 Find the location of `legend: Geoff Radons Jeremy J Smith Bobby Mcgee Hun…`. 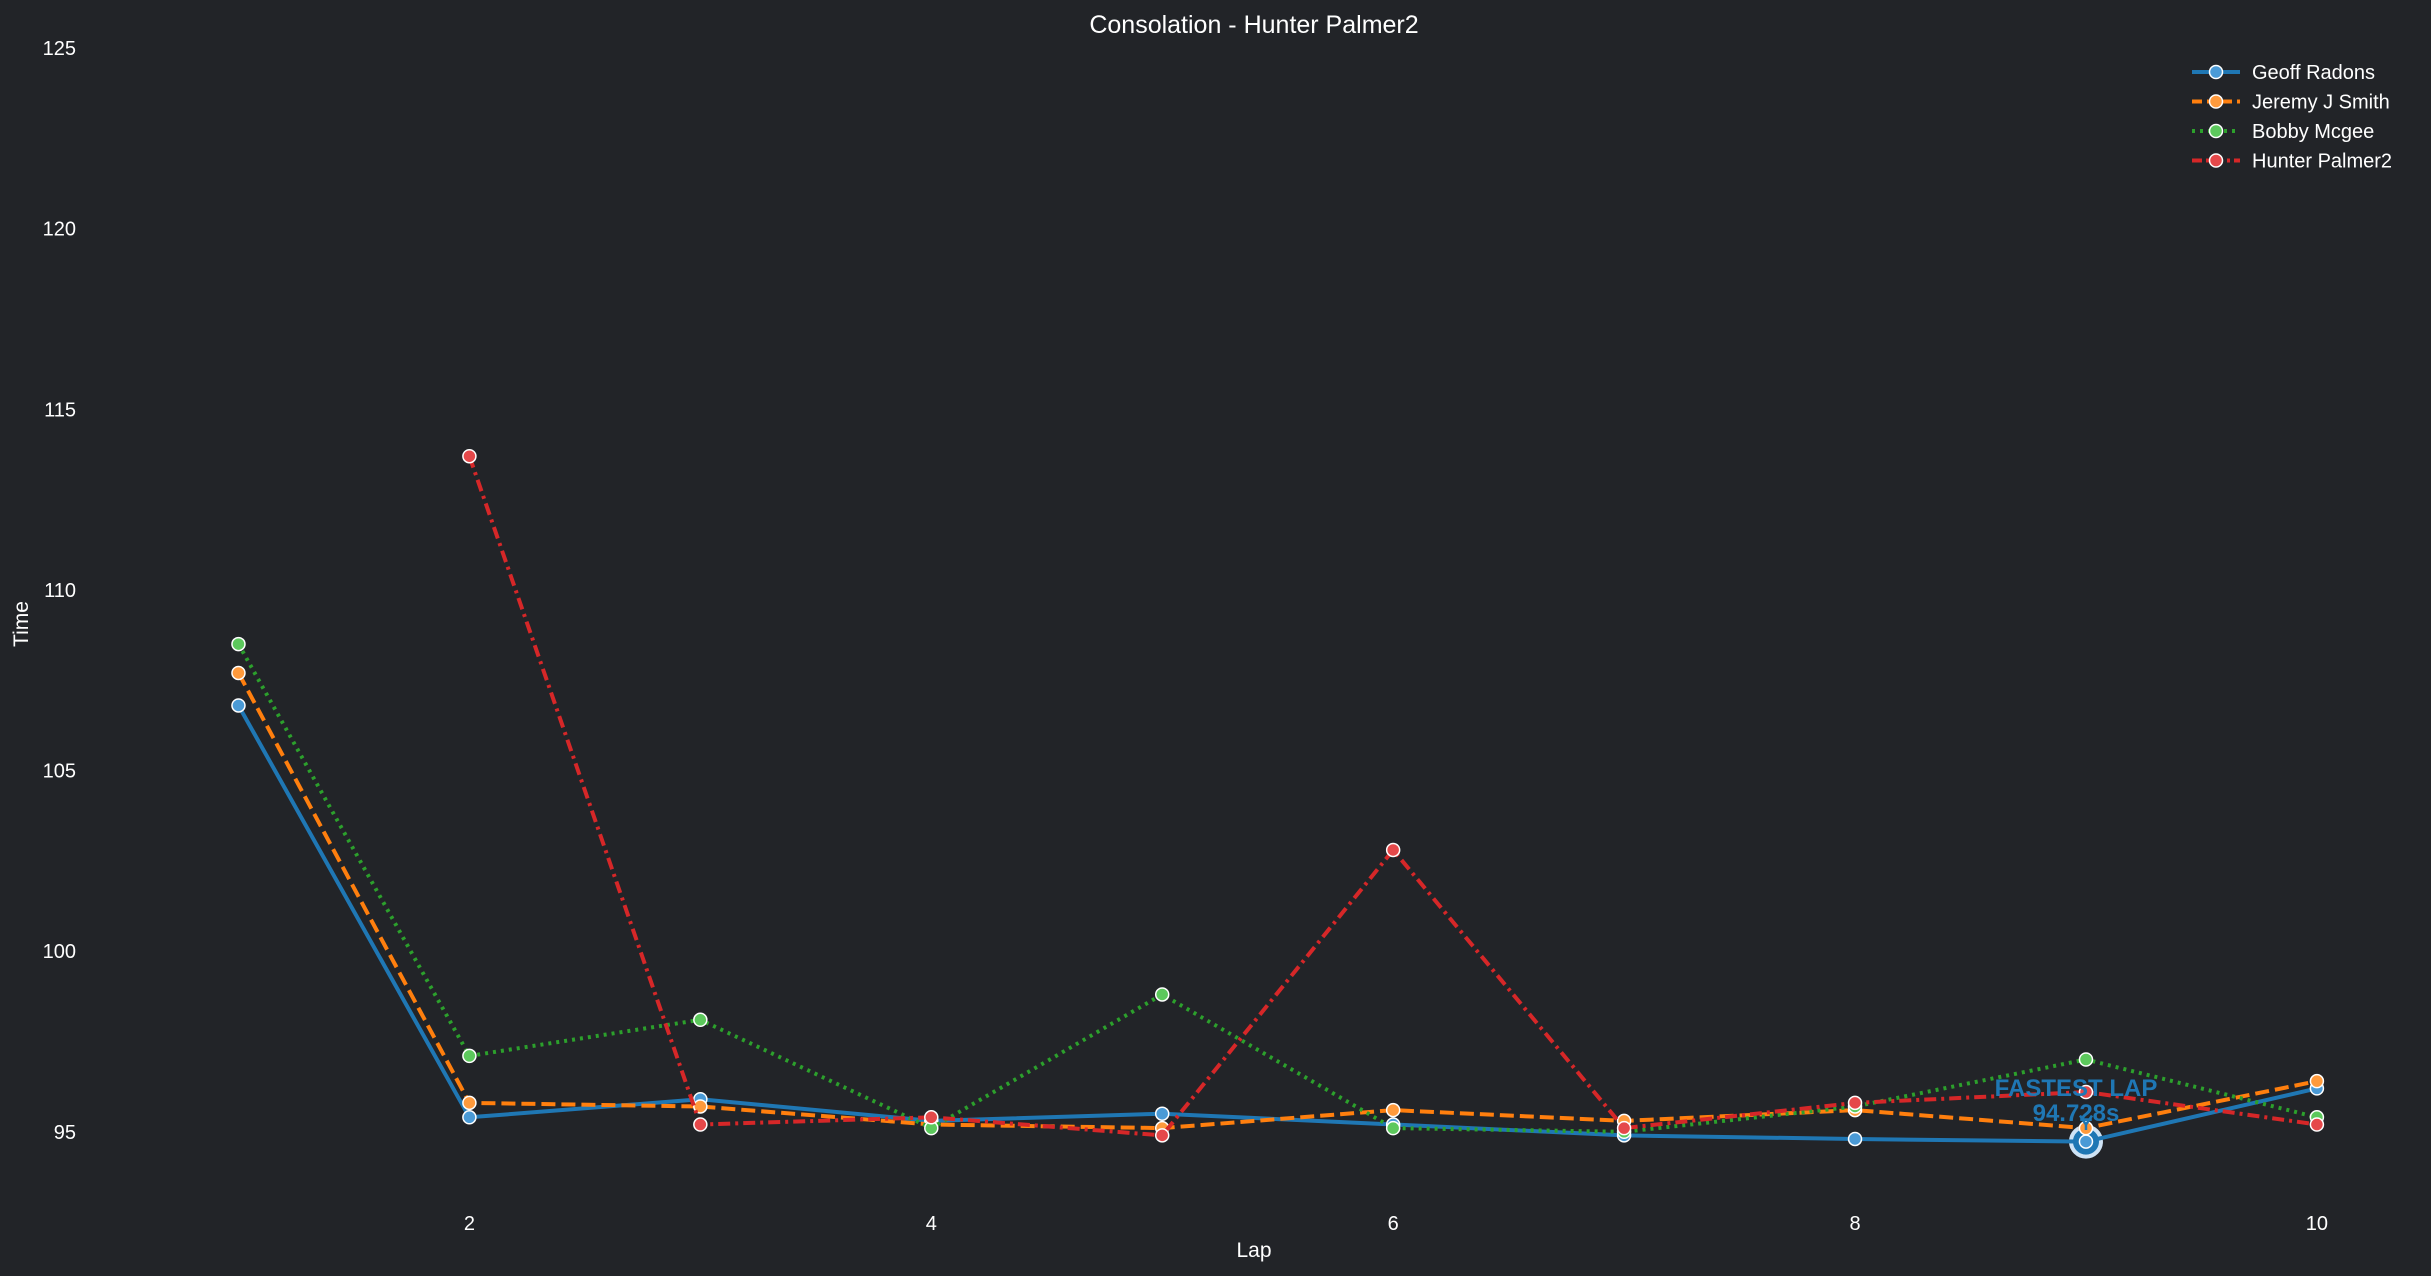

legend: Geoff Radons Jeremy J Smith Bobby Mcgee Hun… is located at coordinates (2292, 117).